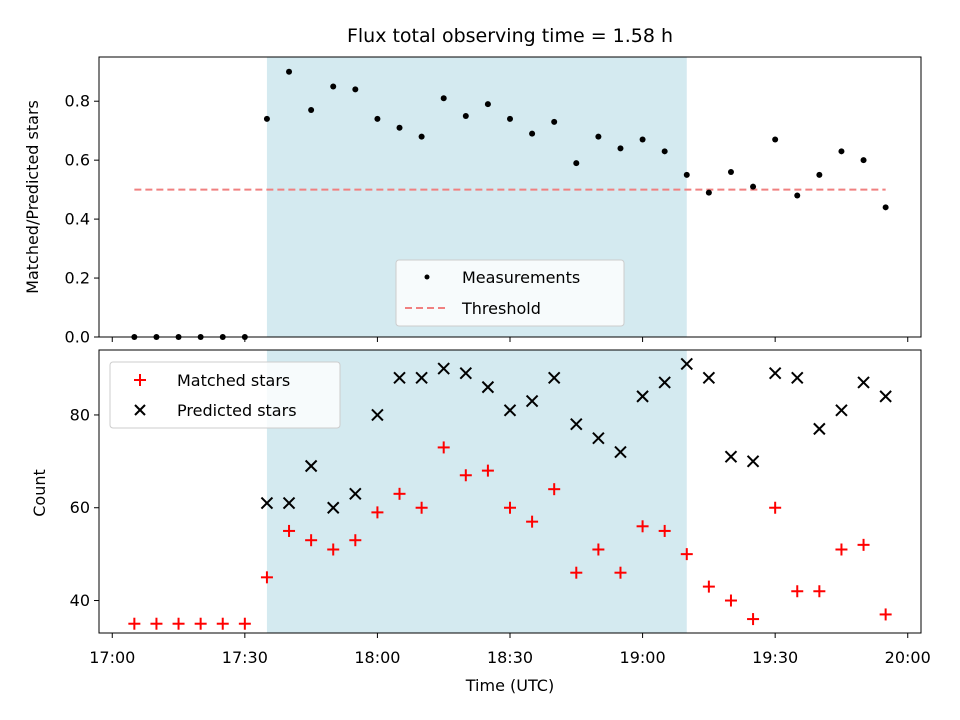  Describe the element at coordinates (509, 685) in the screenshot. I see `x-axis-label: Time (UTC)` at that location.